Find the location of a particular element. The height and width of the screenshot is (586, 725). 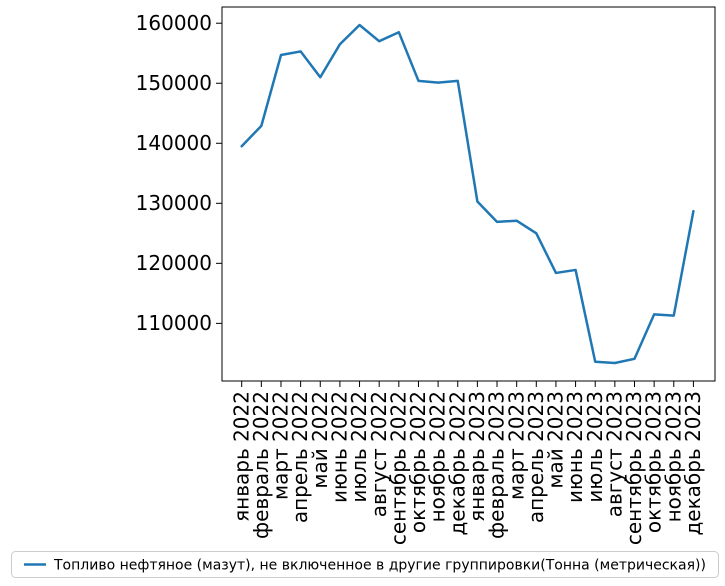

x-tick-label: июль 2022 is located at coordinates (359, 447).